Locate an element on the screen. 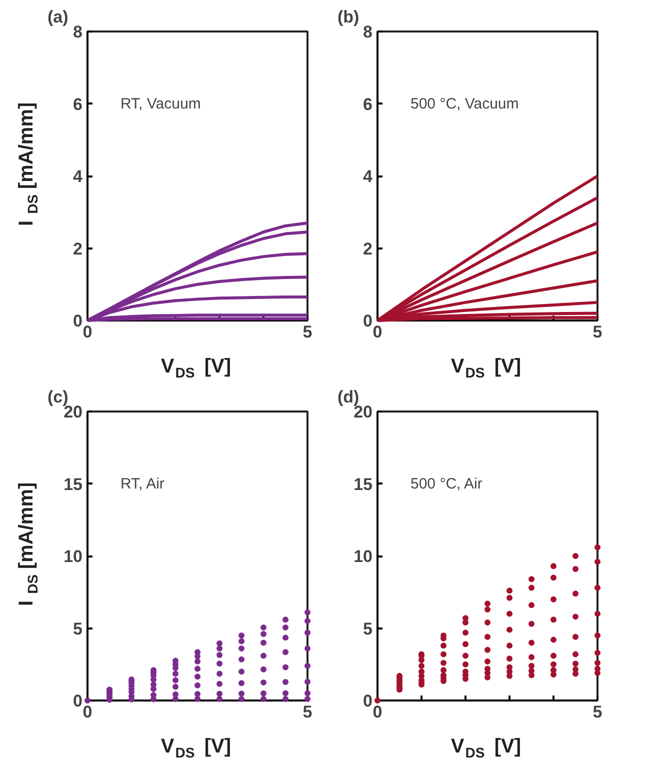 The image size is (648, 765). chart-title: (a) is located at coordinates (58, 17).